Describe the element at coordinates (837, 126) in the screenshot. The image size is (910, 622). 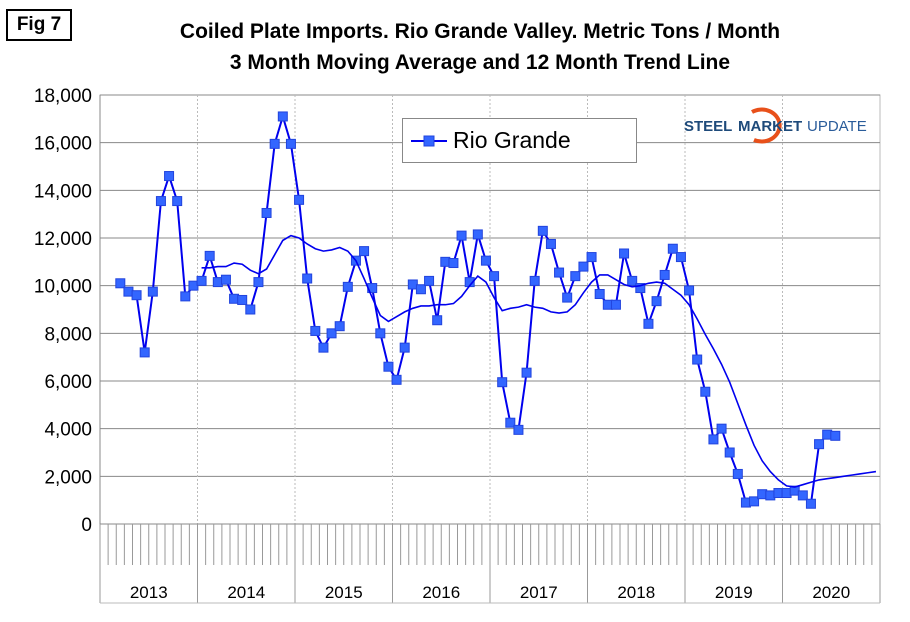
I see `svg-text: UPDATE` at that location.